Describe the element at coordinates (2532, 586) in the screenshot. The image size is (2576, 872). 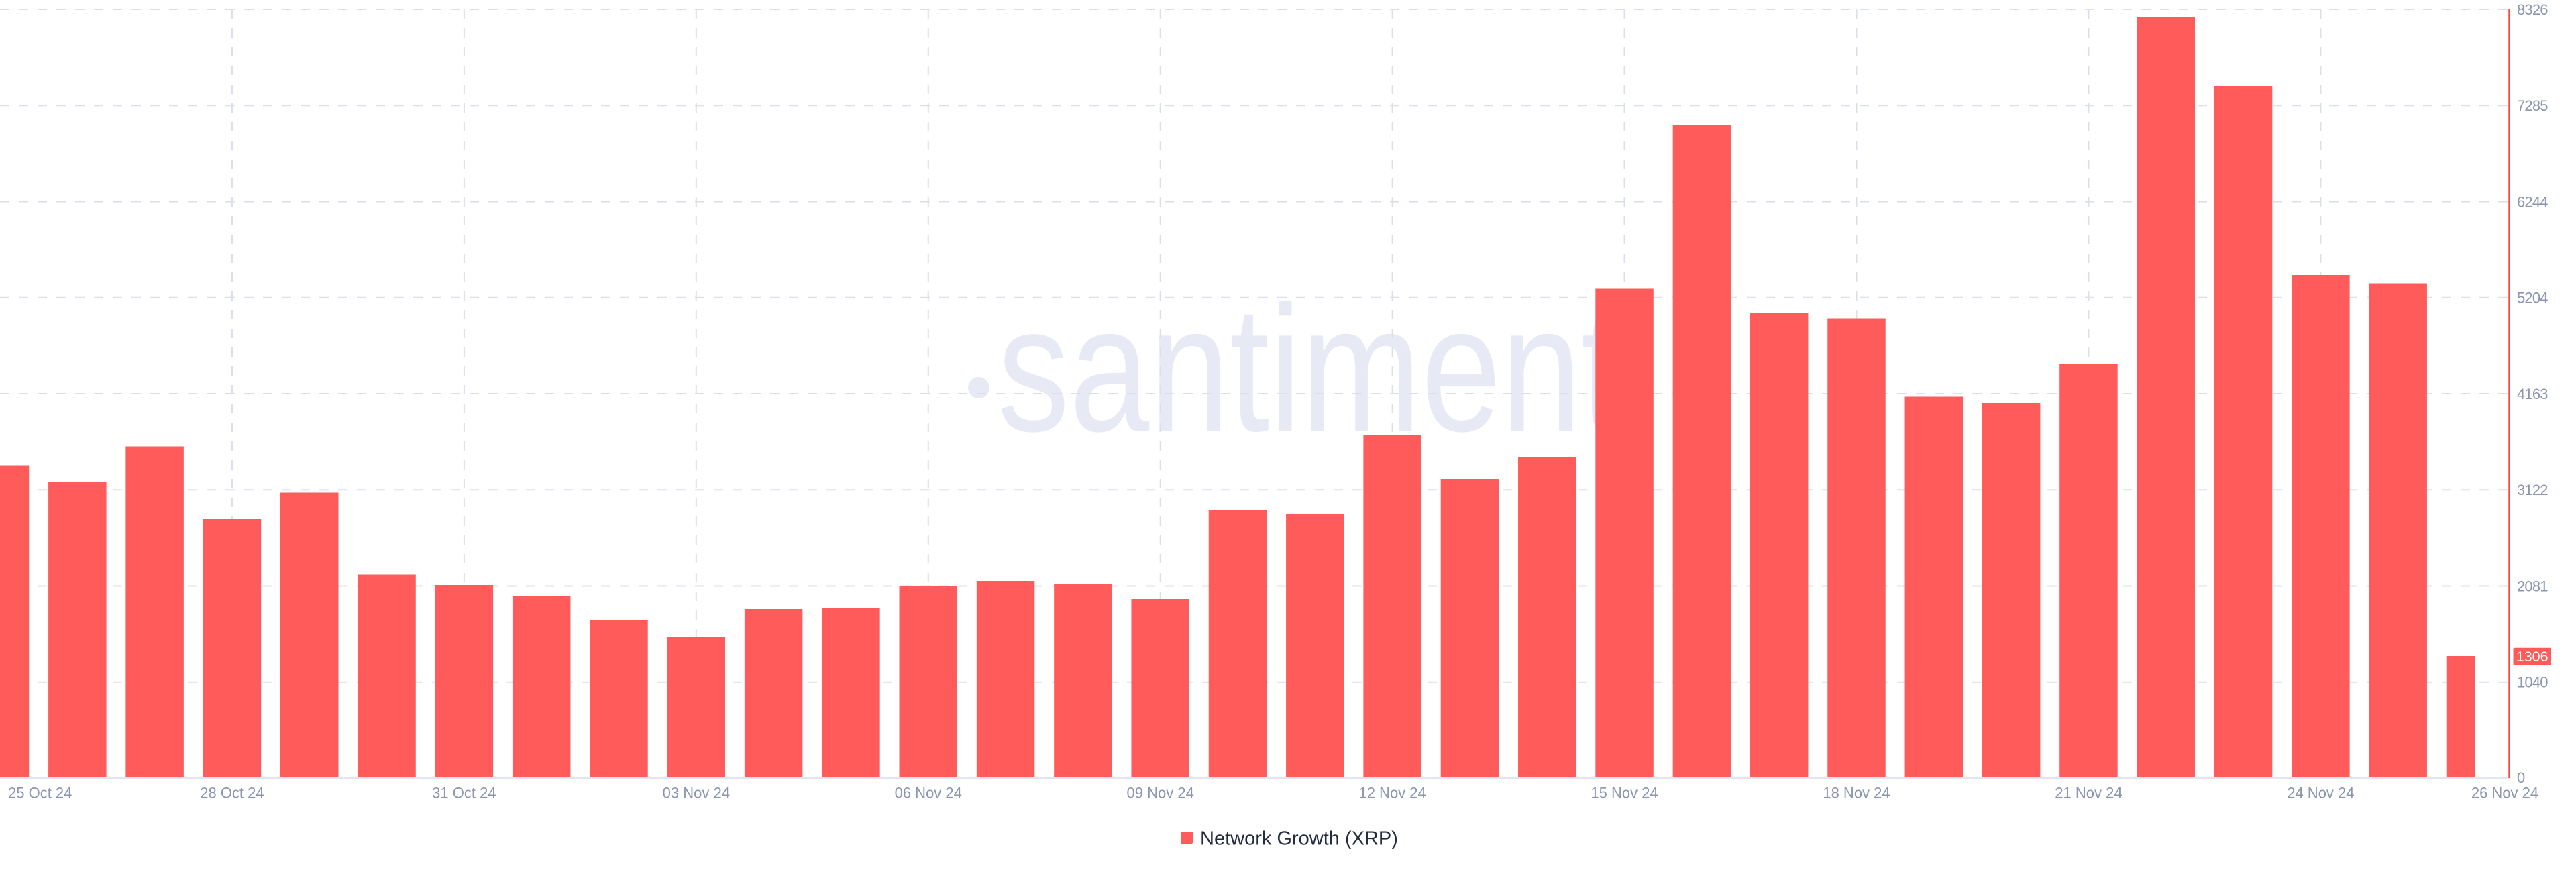
I see `svg-text: 2081` at that location.